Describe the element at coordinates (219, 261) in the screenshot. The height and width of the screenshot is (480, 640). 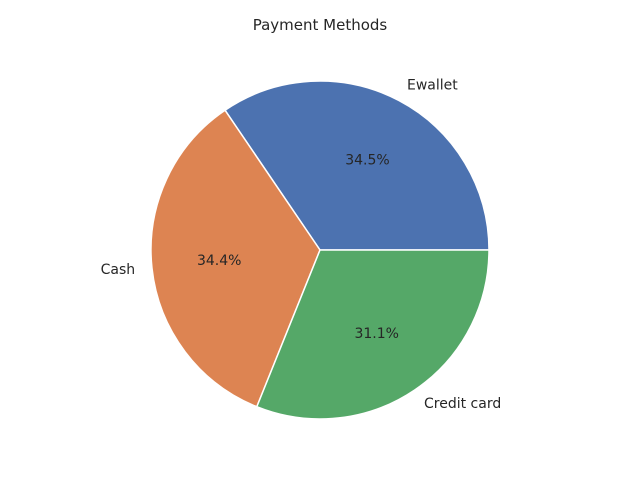
I see `pct-label-cash: 34.4%` at that location.